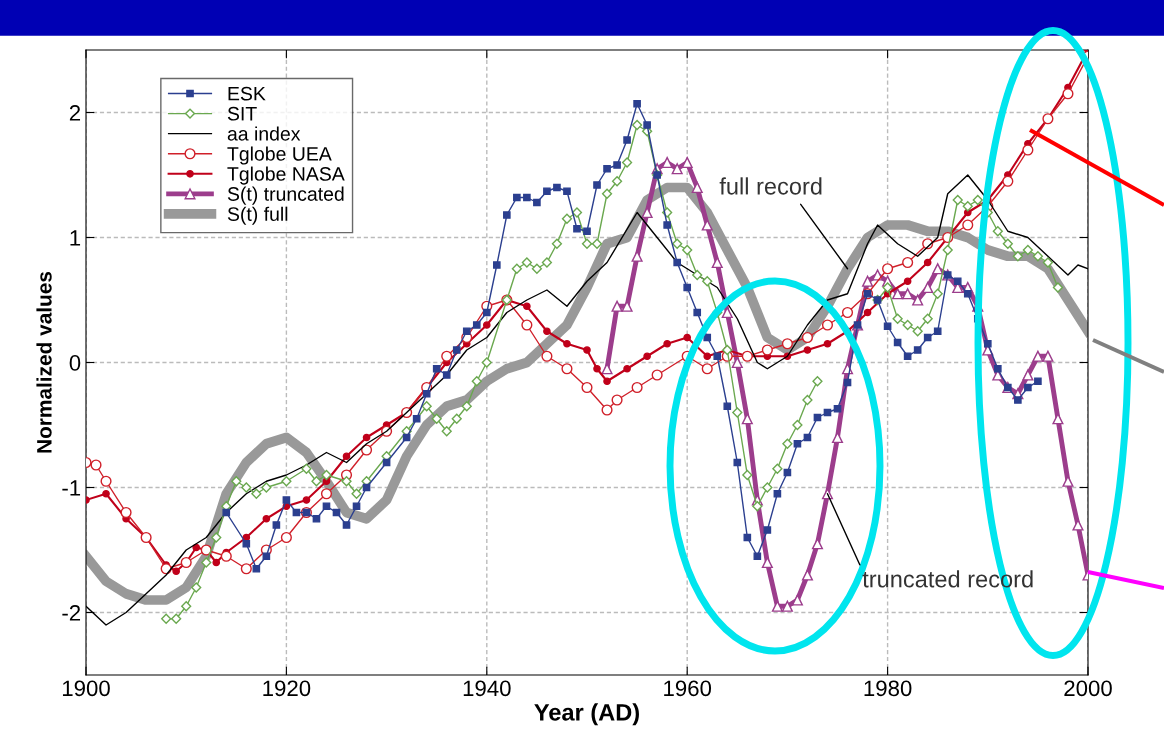 Image resolution: width=1164 pixels, height=753 pixels. I want to click on legend-label: Tglobe UEA, so click(279, 155).